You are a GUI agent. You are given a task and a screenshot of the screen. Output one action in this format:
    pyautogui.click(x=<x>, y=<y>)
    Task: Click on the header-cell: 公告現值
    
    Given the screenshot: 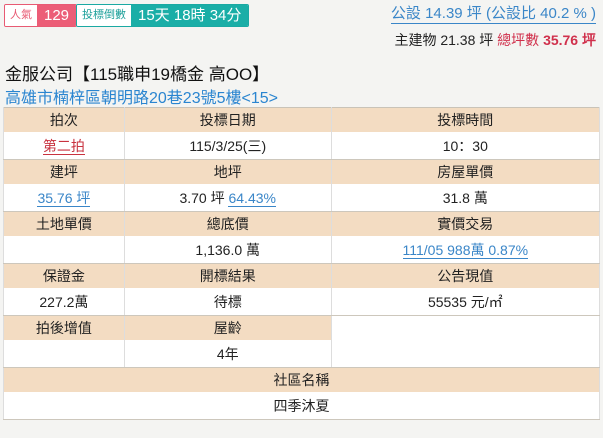 What is the action you would take?
    pyautogui.click(x=465, y=275)
    